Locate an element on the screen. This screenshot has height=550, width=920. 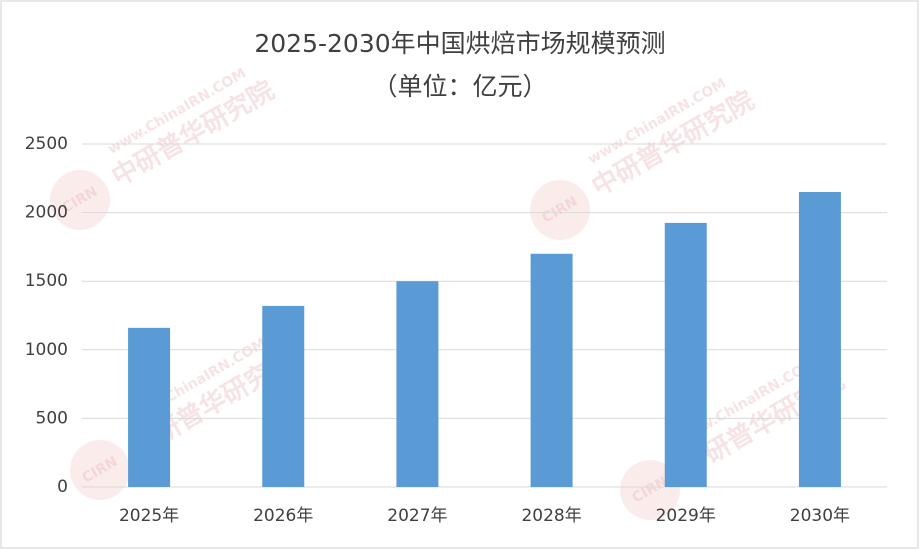
x-tick-label: 2029年 is located at coordinates (686, 516).